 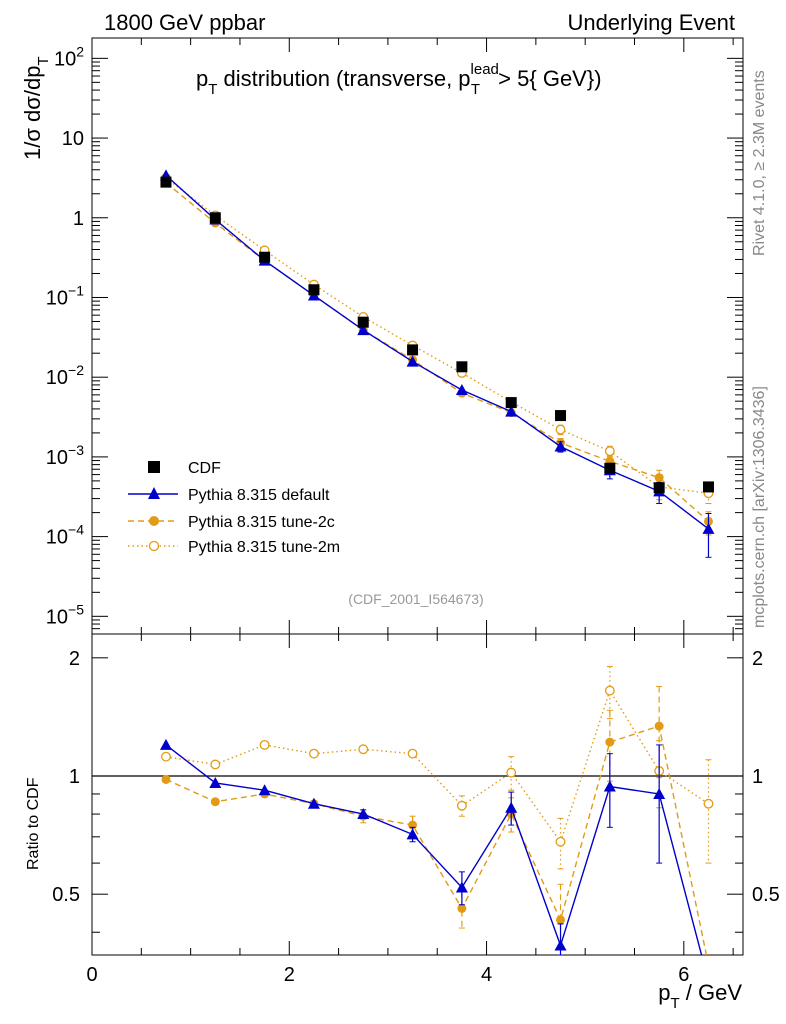 What do you see at coordinates (415, 599) in the screenshot?
I see `analysis-id-annotation: (CDF_2001_I564673)` at bounding box center [415, 599].